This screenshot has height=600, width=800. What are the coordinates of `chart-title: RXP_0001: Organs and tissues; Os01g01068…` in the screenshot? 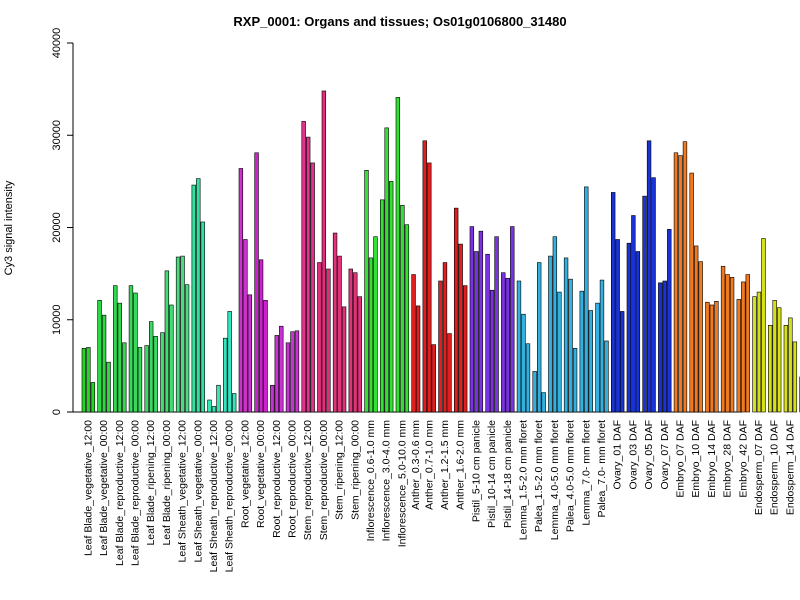 It's located at (399, 21).